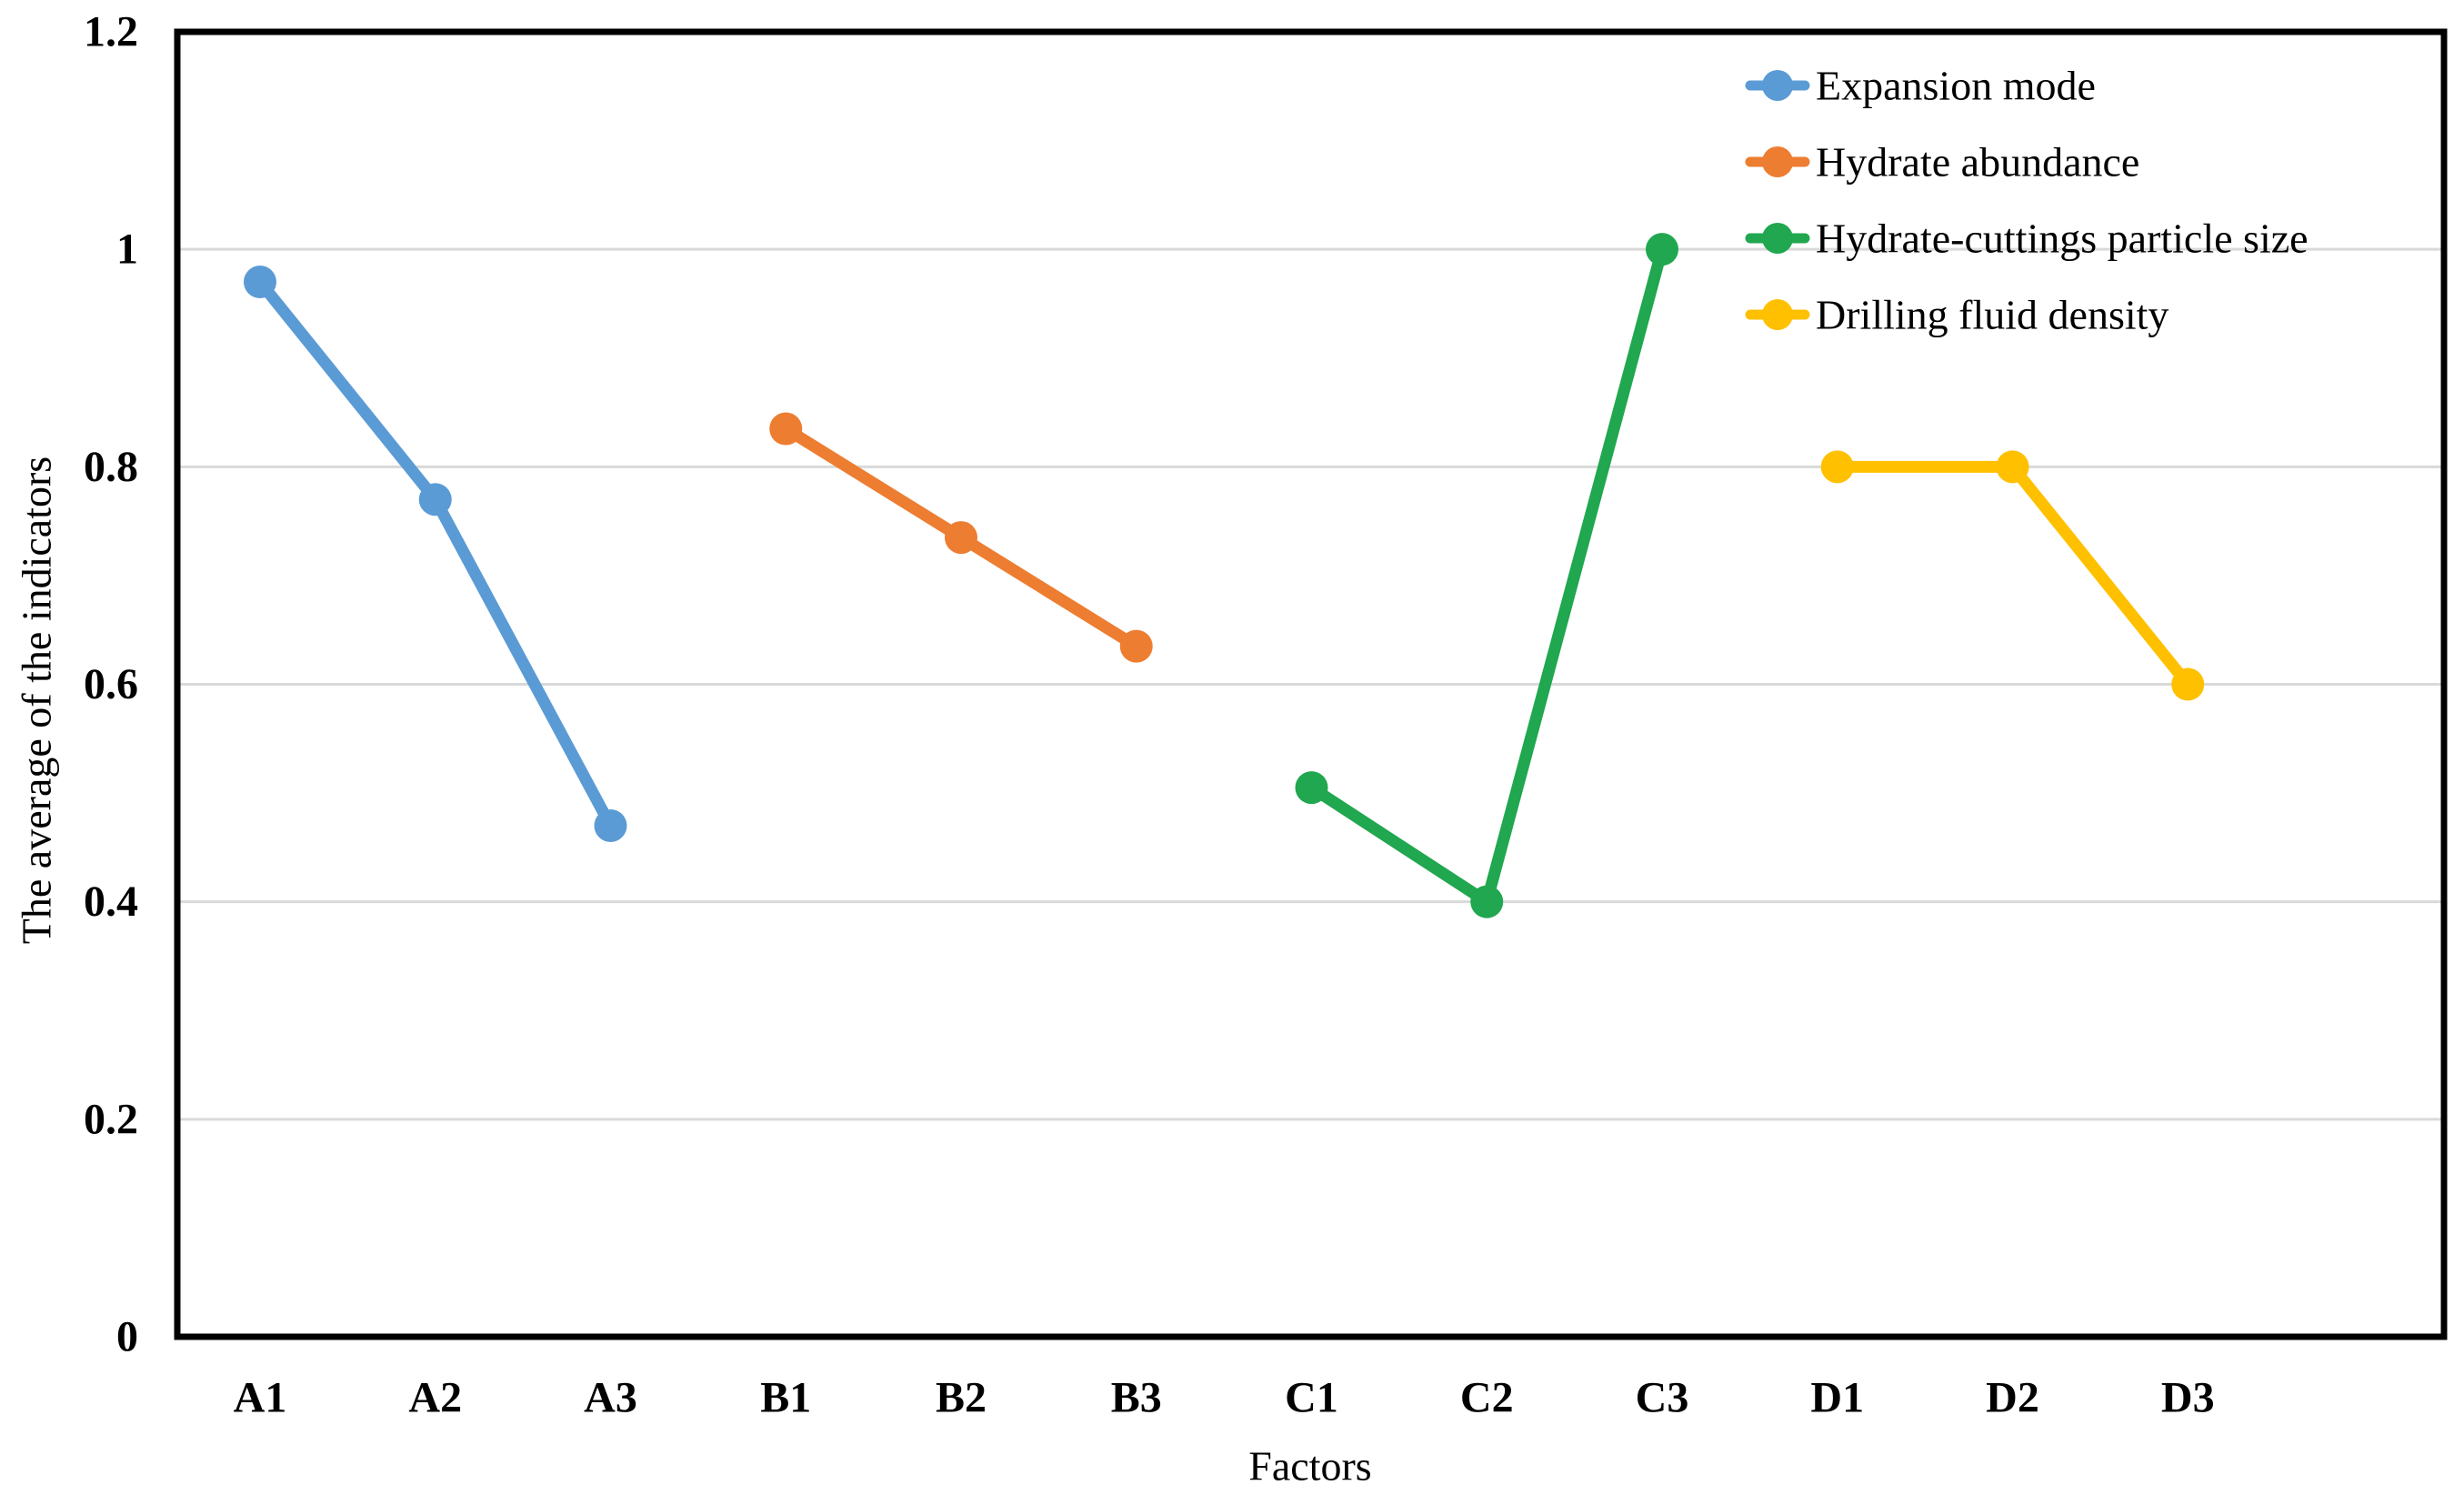 The width and height of the screenshot is (2464, 1505). I want to click on y-axis-title: The average of the indicators, so click(37, 700).